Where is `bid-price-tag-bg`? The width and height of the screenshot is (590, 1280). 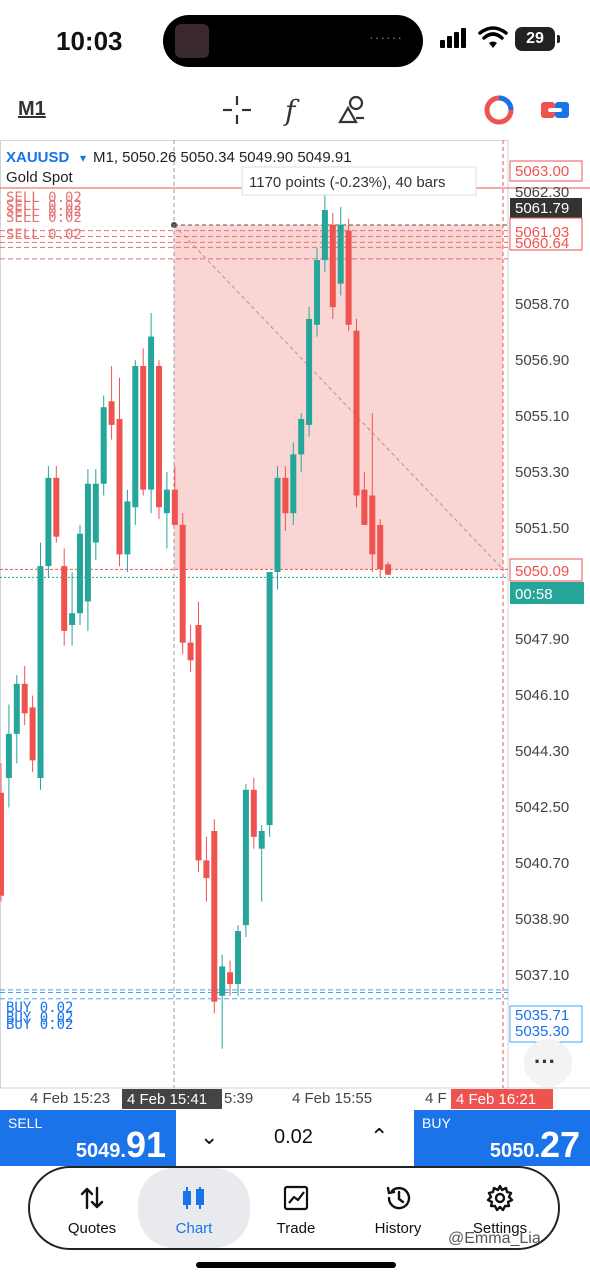 bid-price-tag-bg is located at coordinates (546, 570).